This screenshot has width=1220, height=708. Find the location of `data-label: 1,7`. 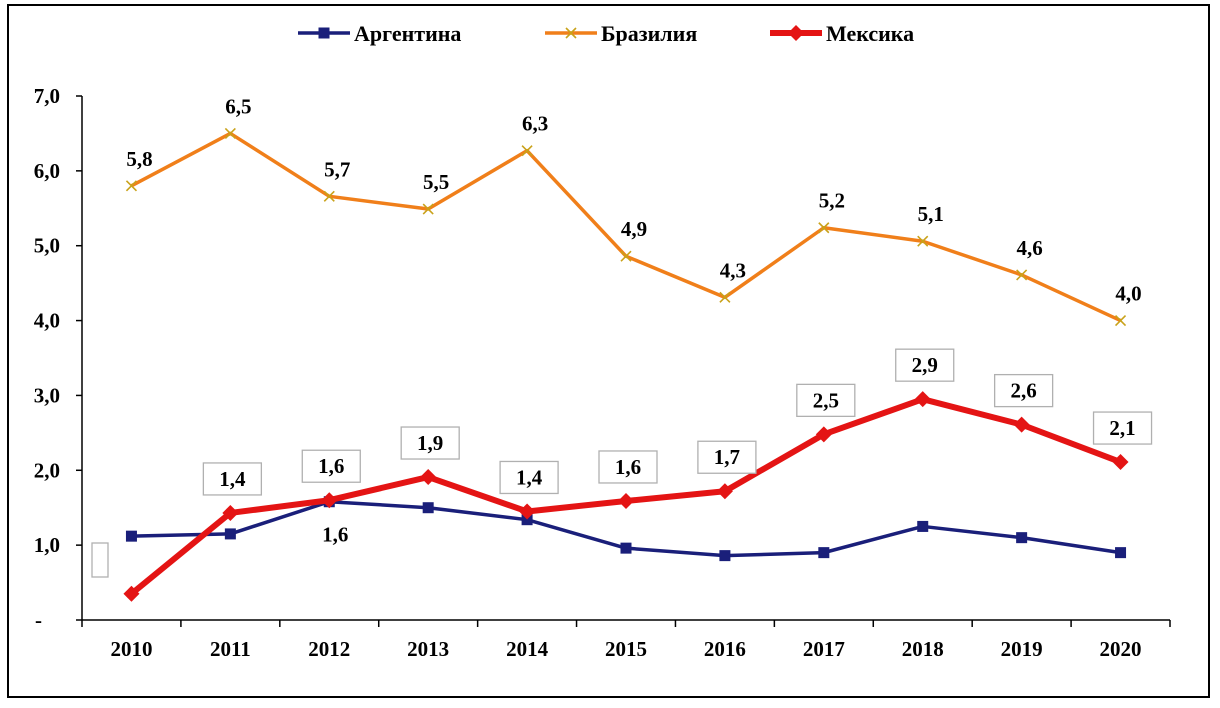

data-label: 1,7 is located at coordinates (727, 457).